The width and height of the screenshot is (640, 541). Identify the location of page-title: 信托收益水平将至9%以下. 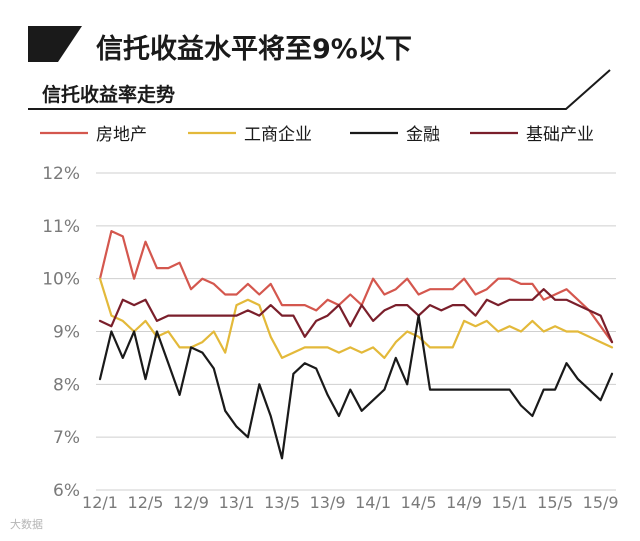
(254, 49).